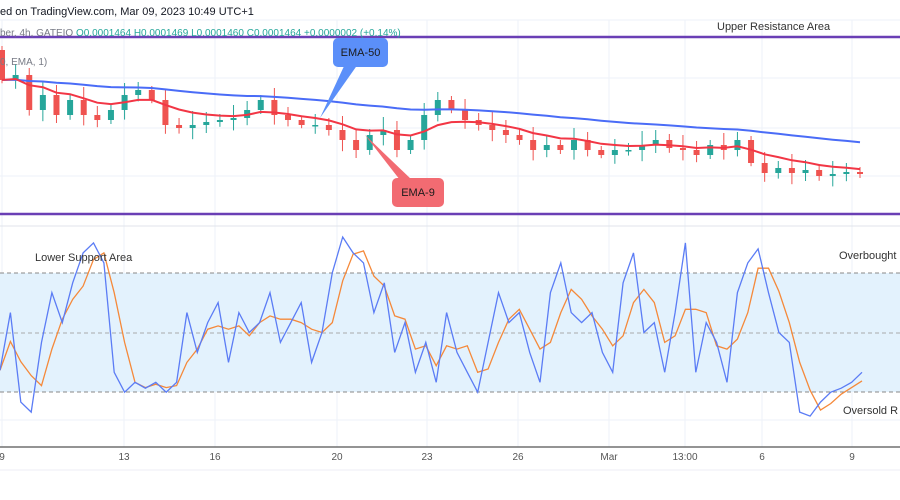 This screenshot has width=900, height=500. I want to click on ema50-line, so click(431, 111).